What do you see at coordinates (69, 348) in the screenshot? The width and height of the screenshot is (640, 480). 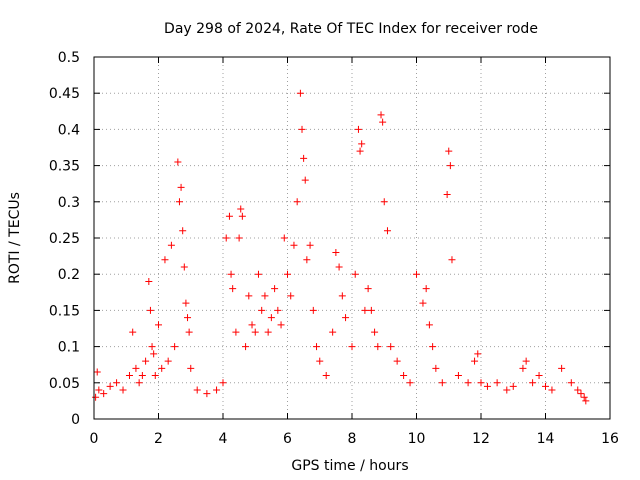 I see `y-tick-label: 0.1` at bounding box center [69, 348].